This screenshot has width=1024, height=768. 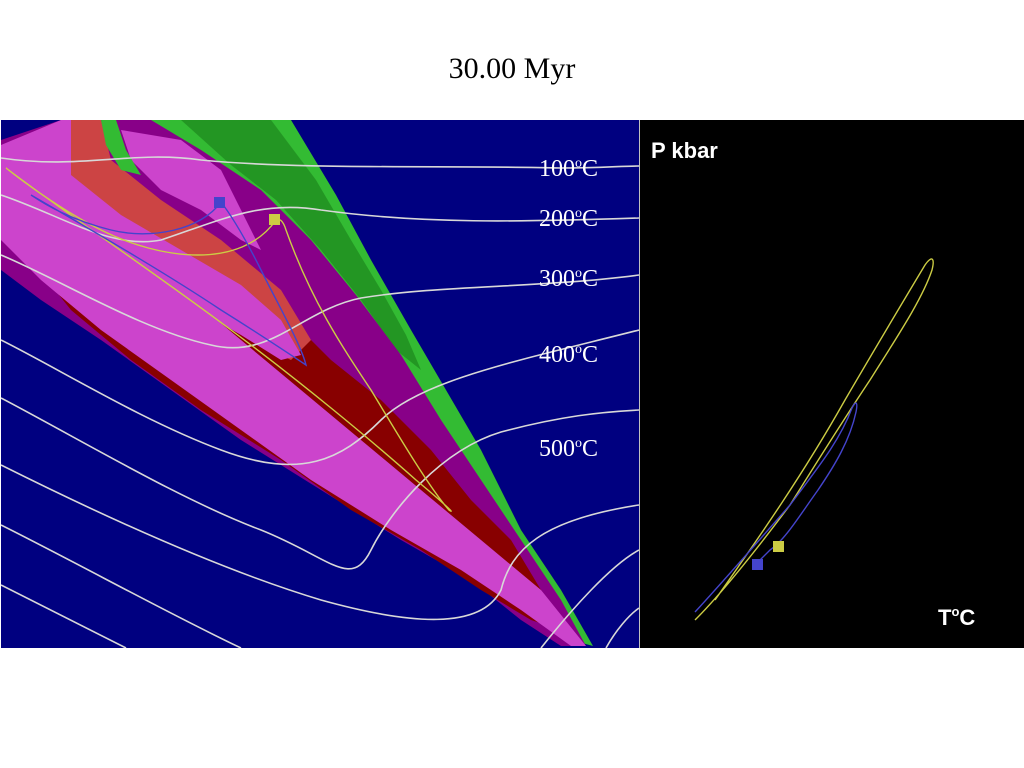 I want to click on dark-green-speckle, so click(x=301, y=245).